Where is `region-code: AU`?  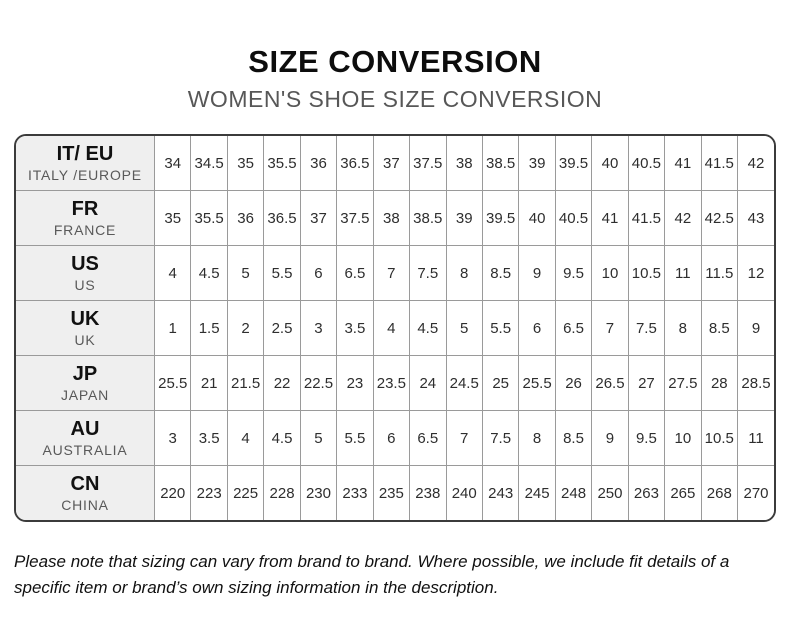 region-code: AU is located at coordinates (85, 428).